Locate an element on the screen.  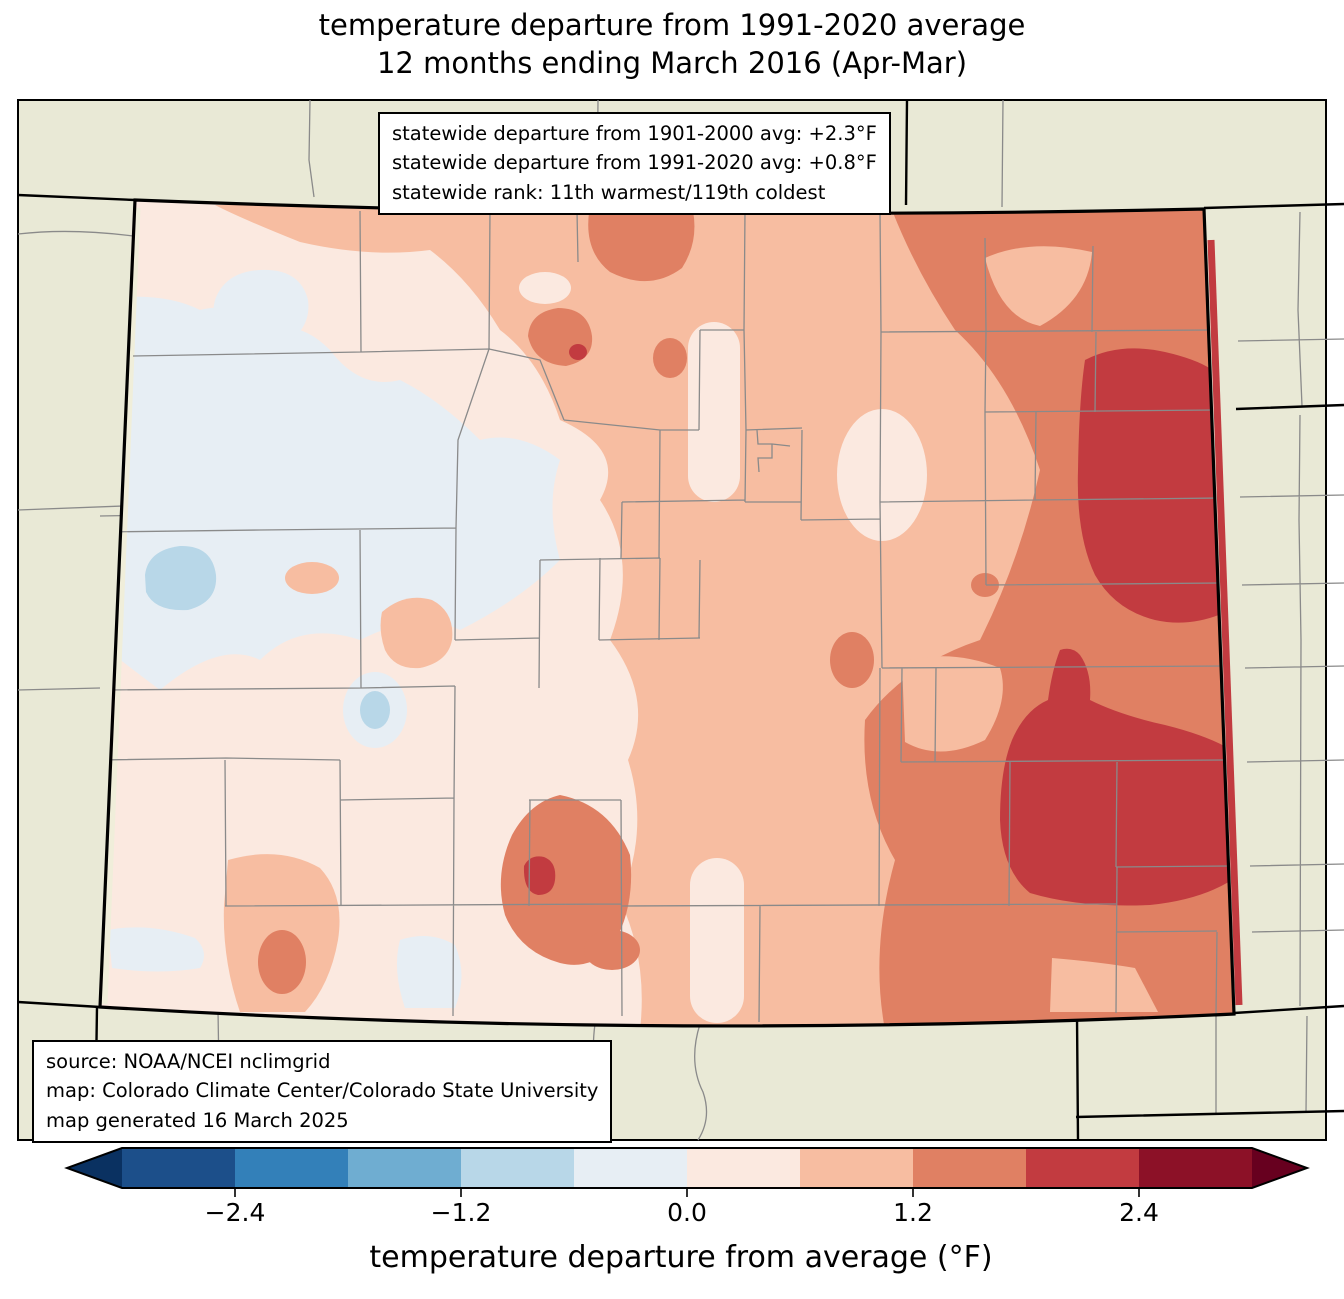
colorbar-axis-label: temperature departure from average (°F) is located at coordinates (681, 1257).